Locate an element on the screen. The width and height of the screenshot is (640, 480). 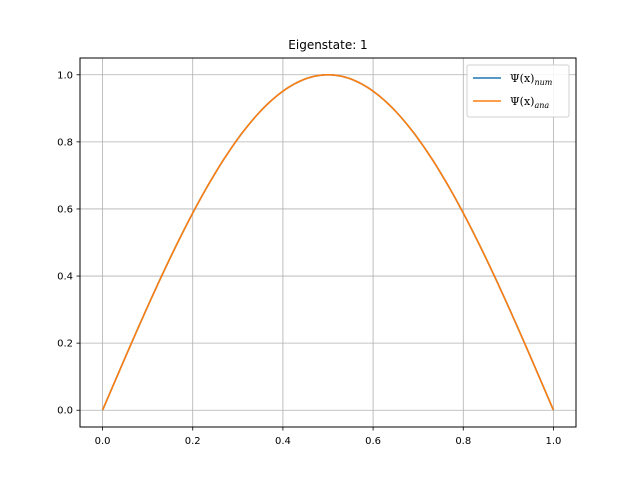
x-tick-label: 0.0 is located at coordinates (103, 441).